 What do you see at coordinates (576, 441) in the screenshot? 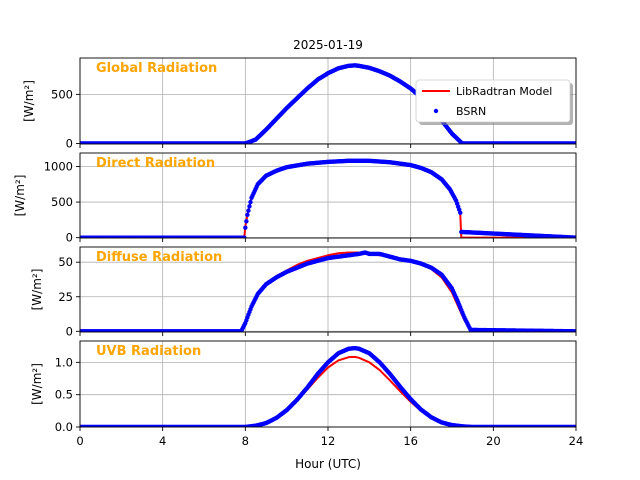
I see `x-tick-label: 24` at bounding box center [576, 441].